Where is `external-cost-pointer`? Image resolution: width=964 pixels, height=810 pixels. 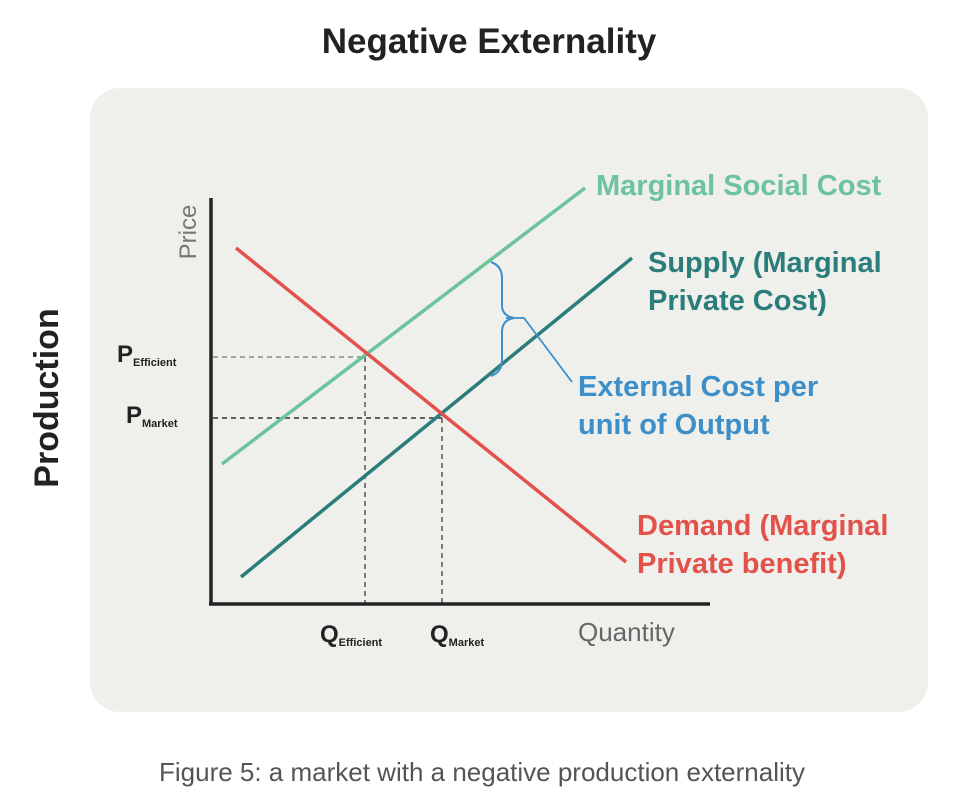
external-cost-pointer is located at coordinates (539, 350).